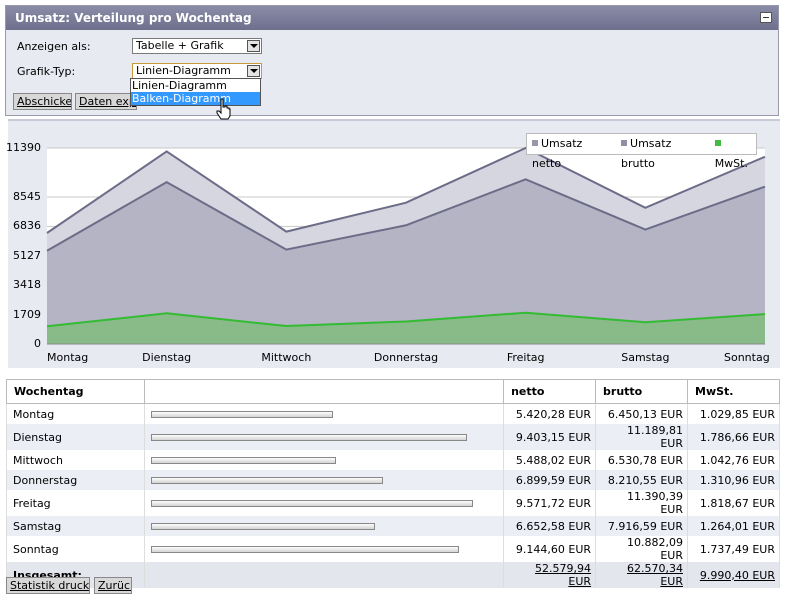 The image size is (785, 600). I want to click on cell-day: Sonntag, so click(75, 549).